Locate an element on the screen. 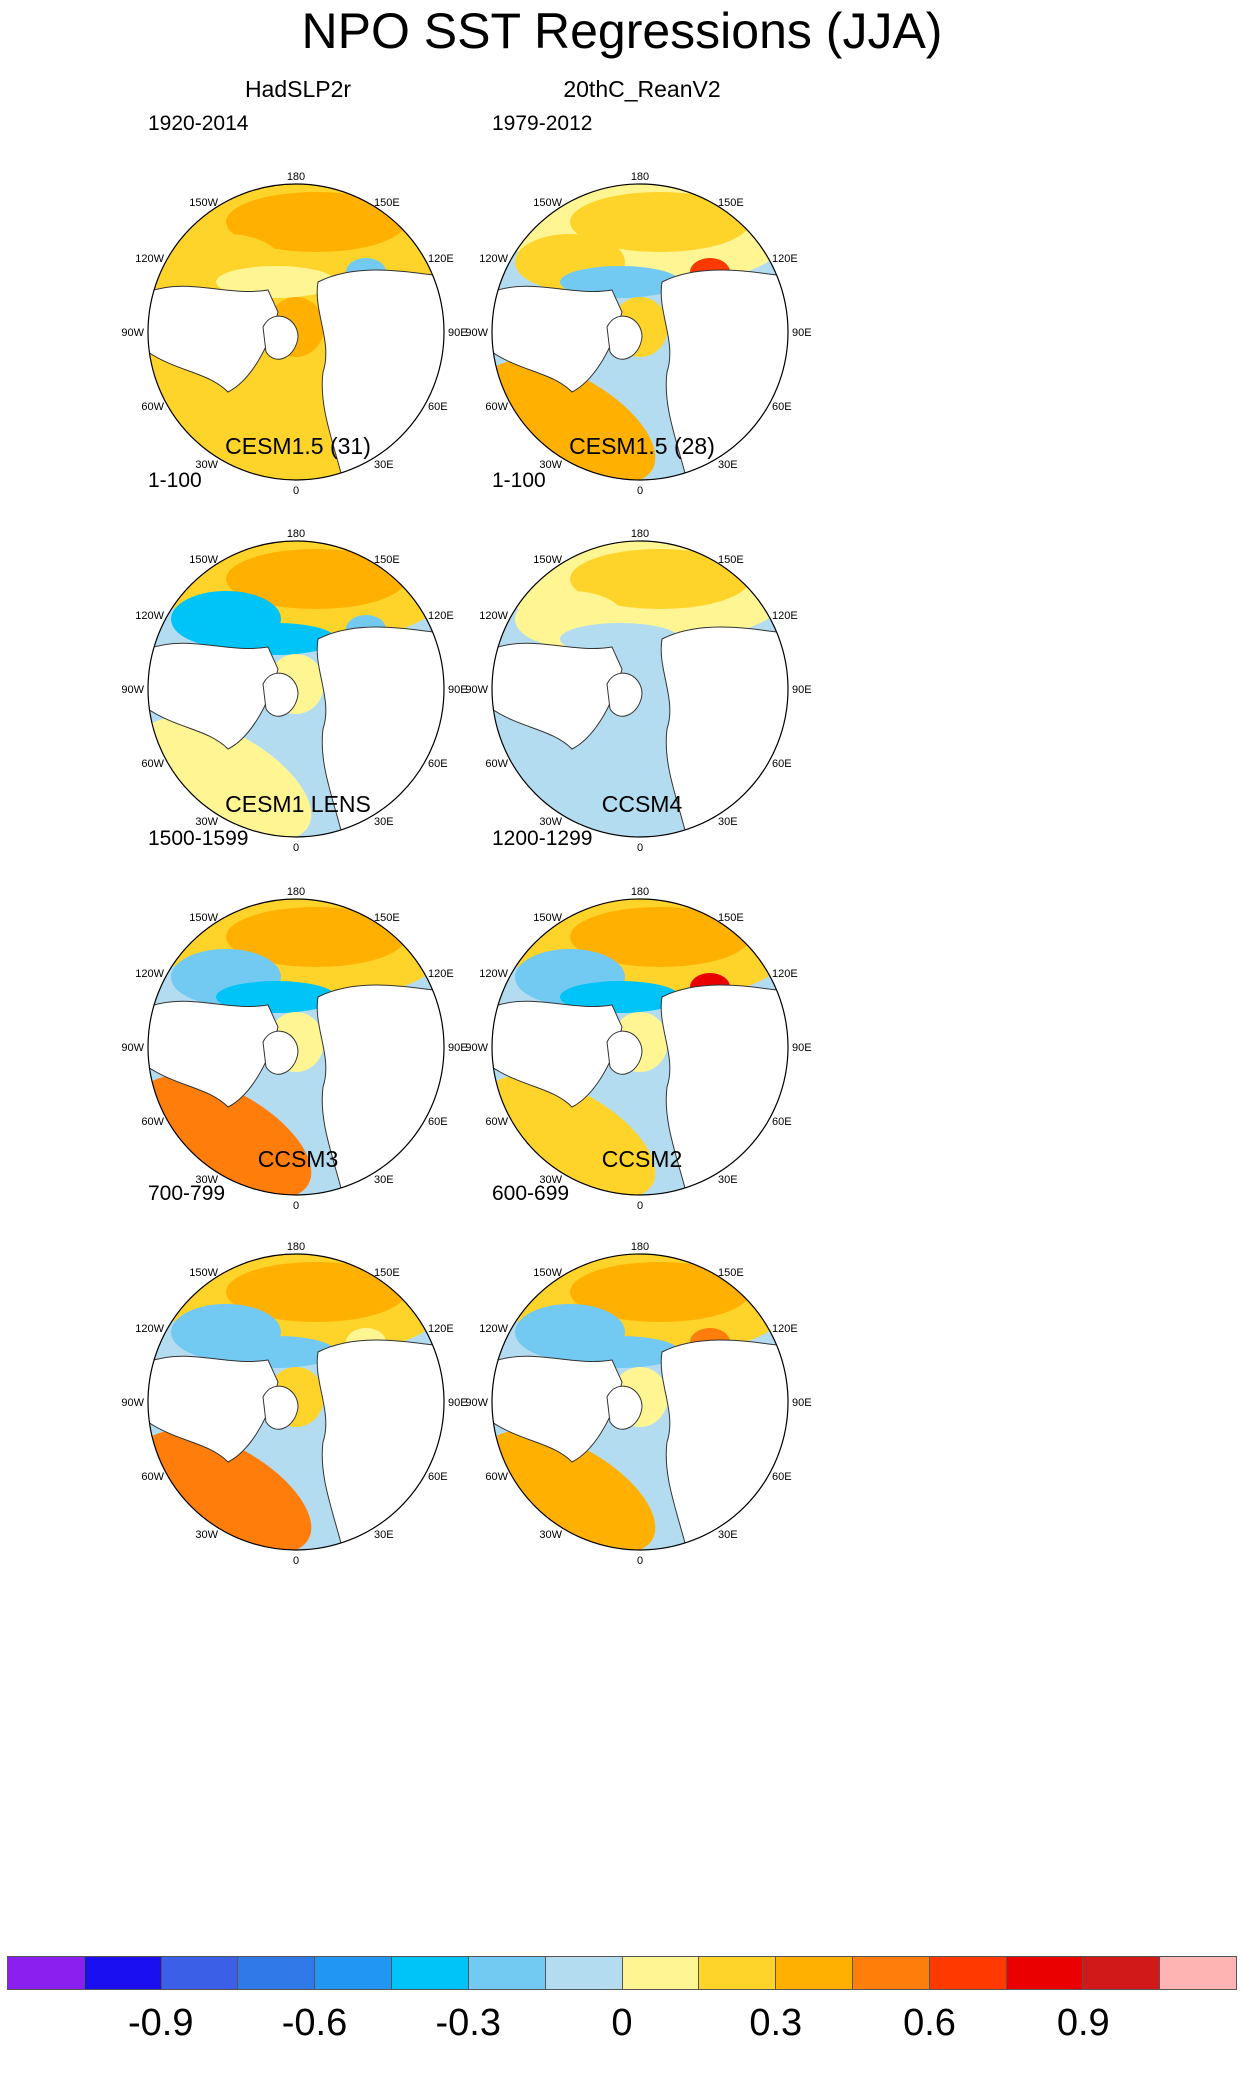 Image resolution: width=1244 pixels, height=2086 pixels. colorbar-tick-label: 0.6 is located at coordinates (929, 2023).